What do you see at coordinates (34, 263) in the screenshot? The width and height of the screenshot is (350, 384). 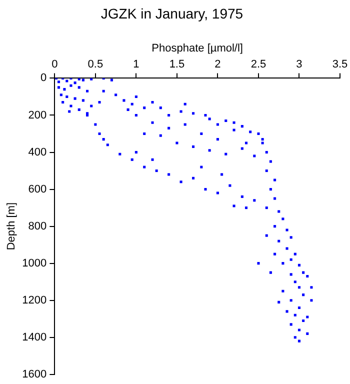 I see `y-tick-label: 1000` at bounding box center [34, 263].